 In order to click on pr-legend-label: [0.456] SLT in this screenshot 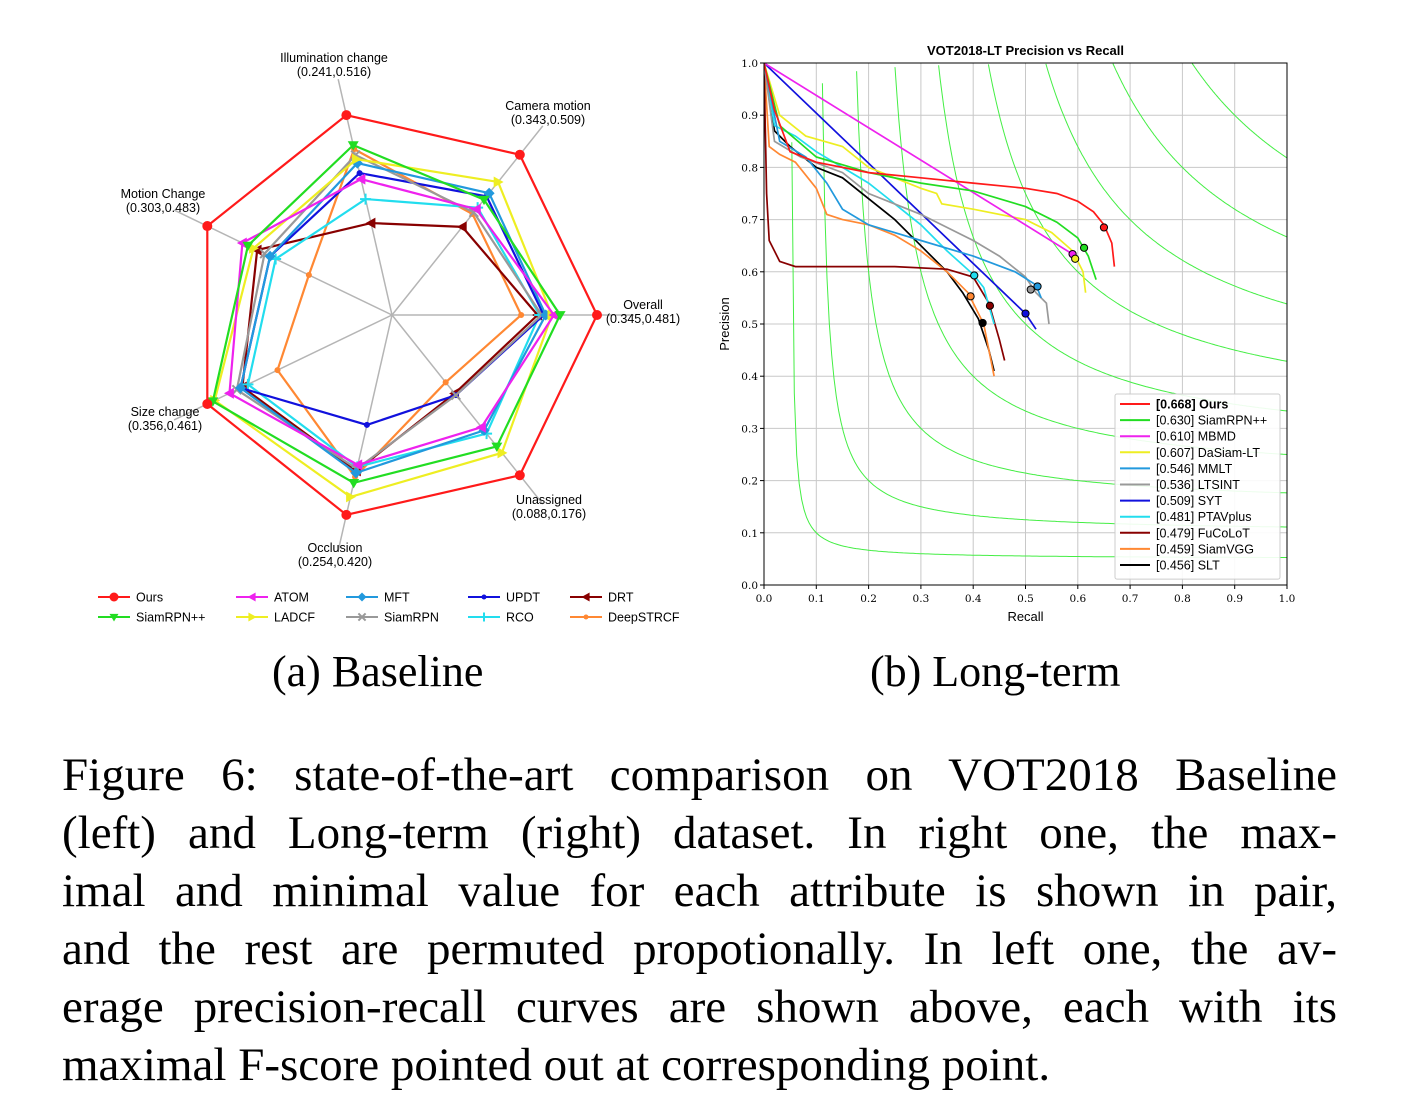, I will do `click(1188, 566)`.